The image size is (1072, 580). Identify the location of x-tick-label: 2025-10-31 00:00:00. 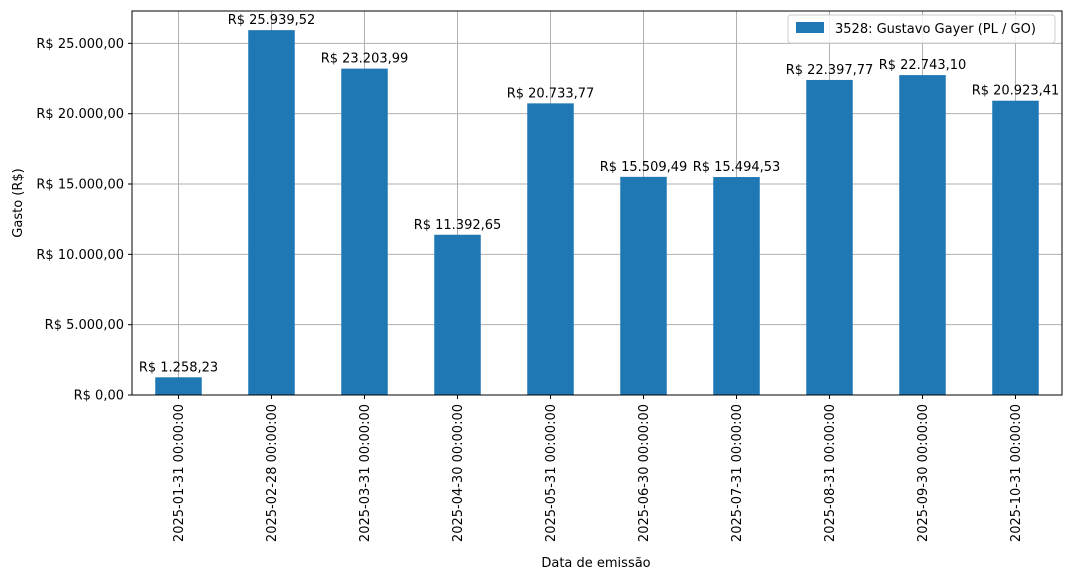
(1016, 473).